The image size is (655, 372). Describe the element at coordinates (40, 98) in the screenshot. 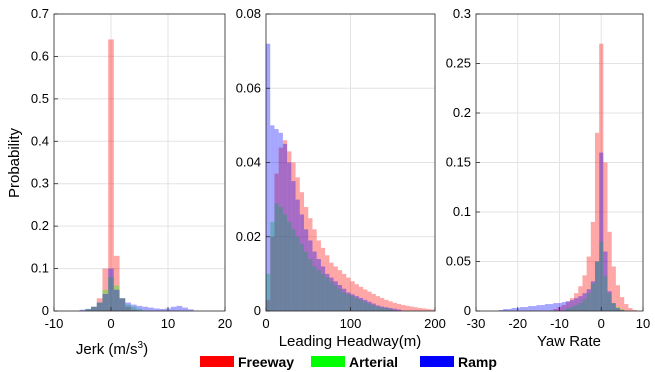

I see `jerk-y-tick-label: 0.5` at that location.